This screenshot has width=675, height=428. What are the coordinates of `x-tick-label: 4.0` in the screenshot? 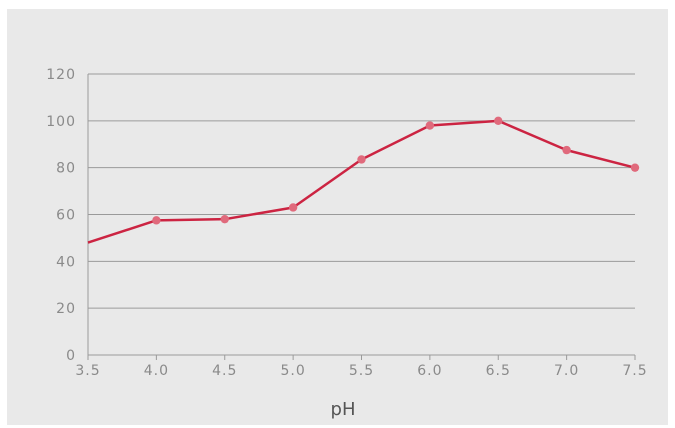 It's located at (156, 371).